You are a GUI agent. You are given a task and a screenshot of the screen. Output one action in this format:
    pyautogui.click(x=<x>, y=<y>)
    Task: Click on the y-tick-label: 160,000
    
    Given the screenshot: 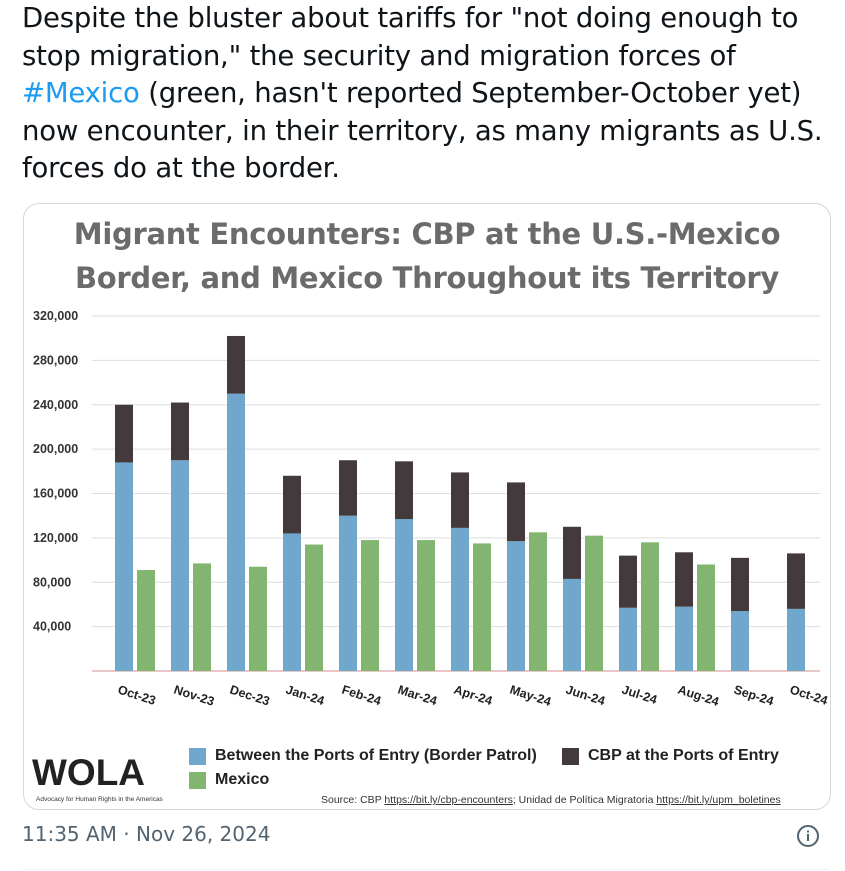 What is the action you would take?
    pyautogui.click(x=55, y=494)
    